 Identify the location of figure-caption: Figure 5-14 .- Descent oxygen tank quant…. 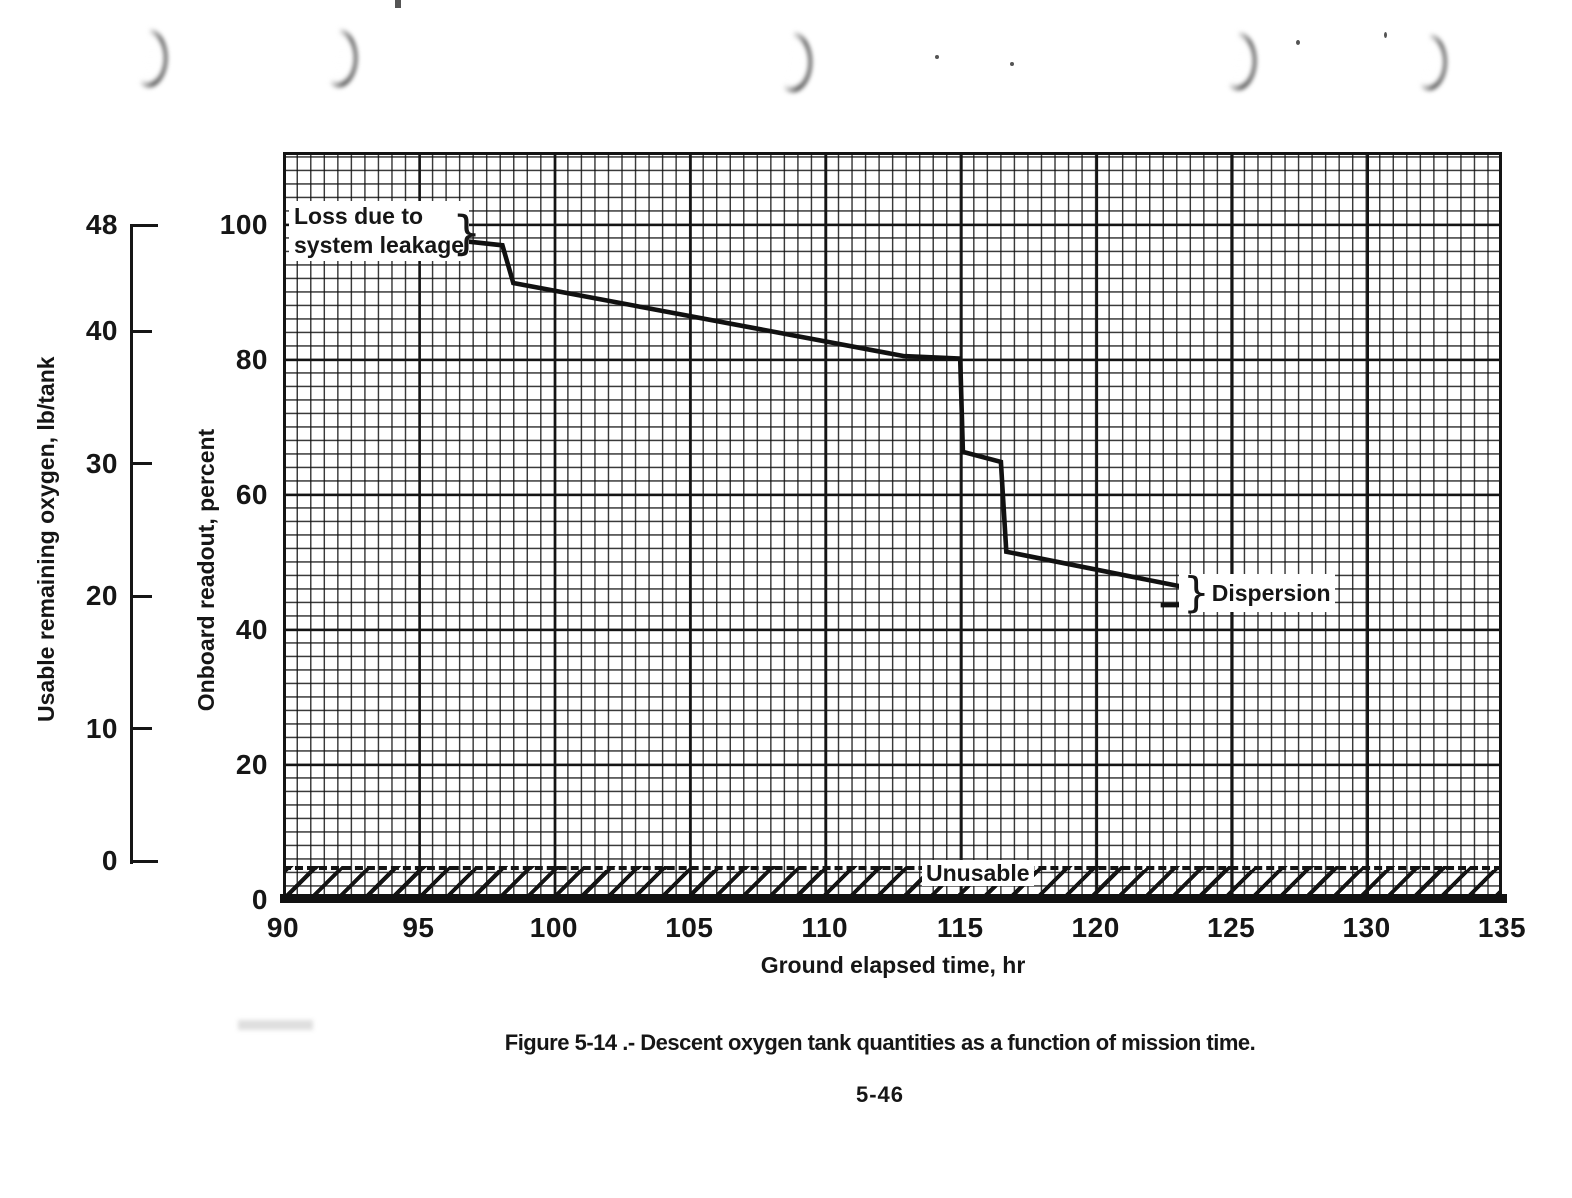
(880, 1042).